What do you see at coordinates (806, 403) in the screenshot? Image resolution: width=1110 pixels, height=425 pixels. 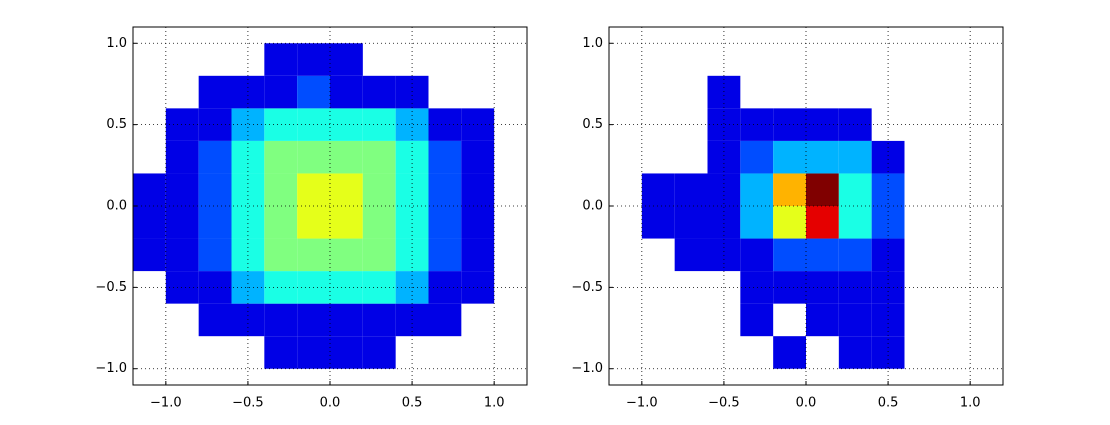 I see `x-tick-label: 0.0` at bounding box center [806, 403].